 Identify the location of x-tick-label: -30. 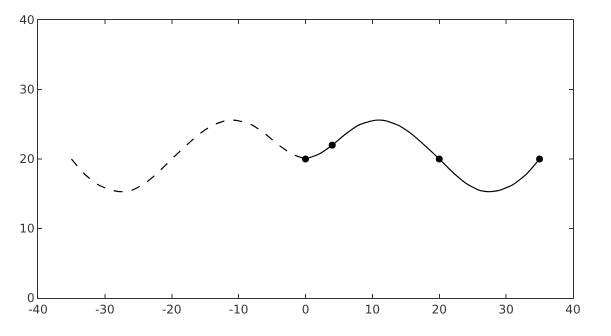
(105, 309).